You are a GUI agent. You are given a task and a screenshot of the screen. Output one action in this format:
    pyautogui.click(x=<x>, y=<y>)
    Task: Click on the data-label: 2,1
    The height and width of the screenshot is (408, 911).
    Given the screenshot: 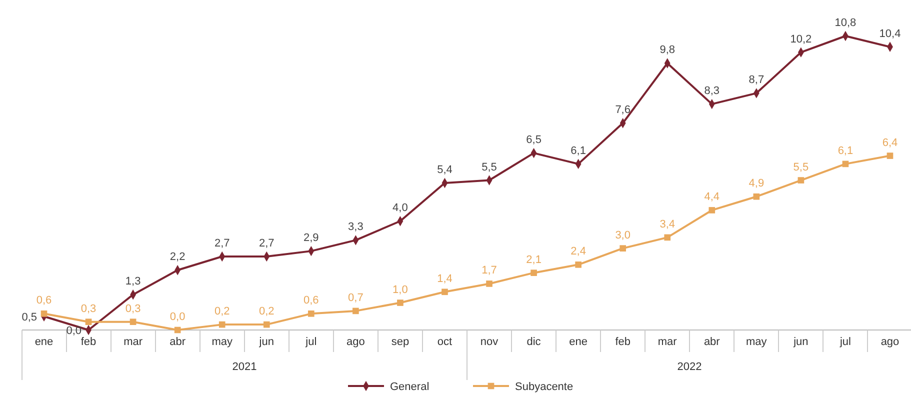 What is the action you would take?
    pyautogui.click(x=534, y=260)
    